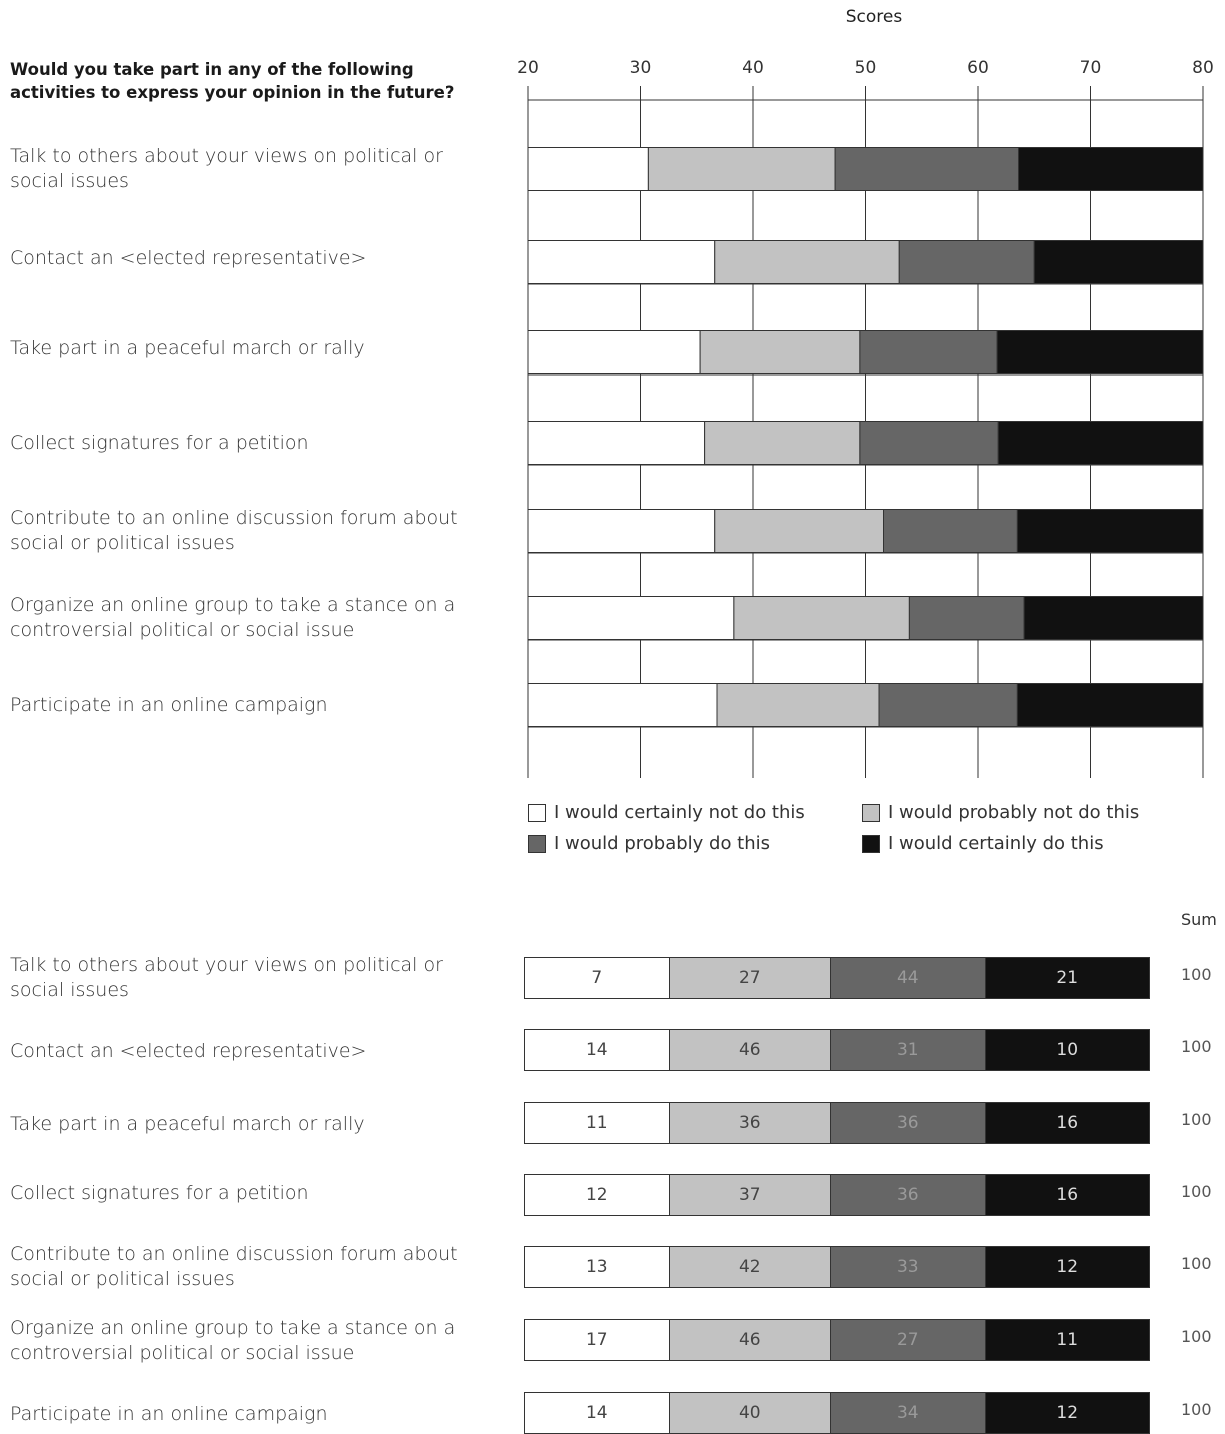 This screenshot has height=1434, width=1225. Describe the element at coordinates (1066, 1050) in the screenshot. I see `table-cell: 10` at that location.